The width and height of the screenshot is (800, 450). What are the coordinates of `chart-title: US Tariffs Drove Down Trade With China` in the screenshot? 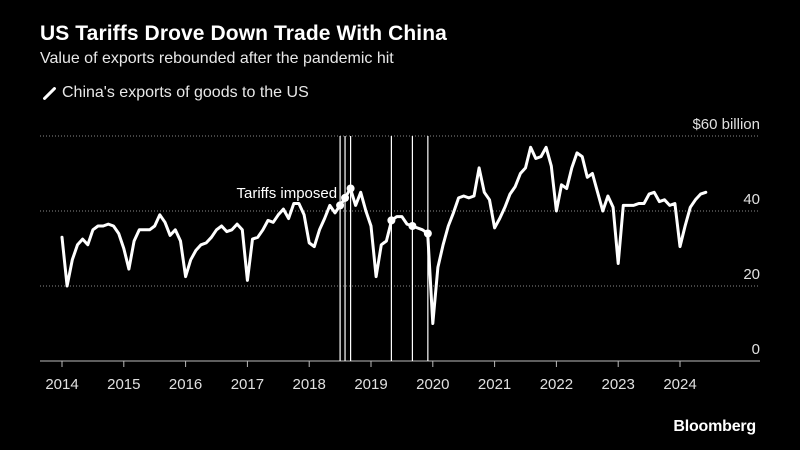 It's located at (243, 33).